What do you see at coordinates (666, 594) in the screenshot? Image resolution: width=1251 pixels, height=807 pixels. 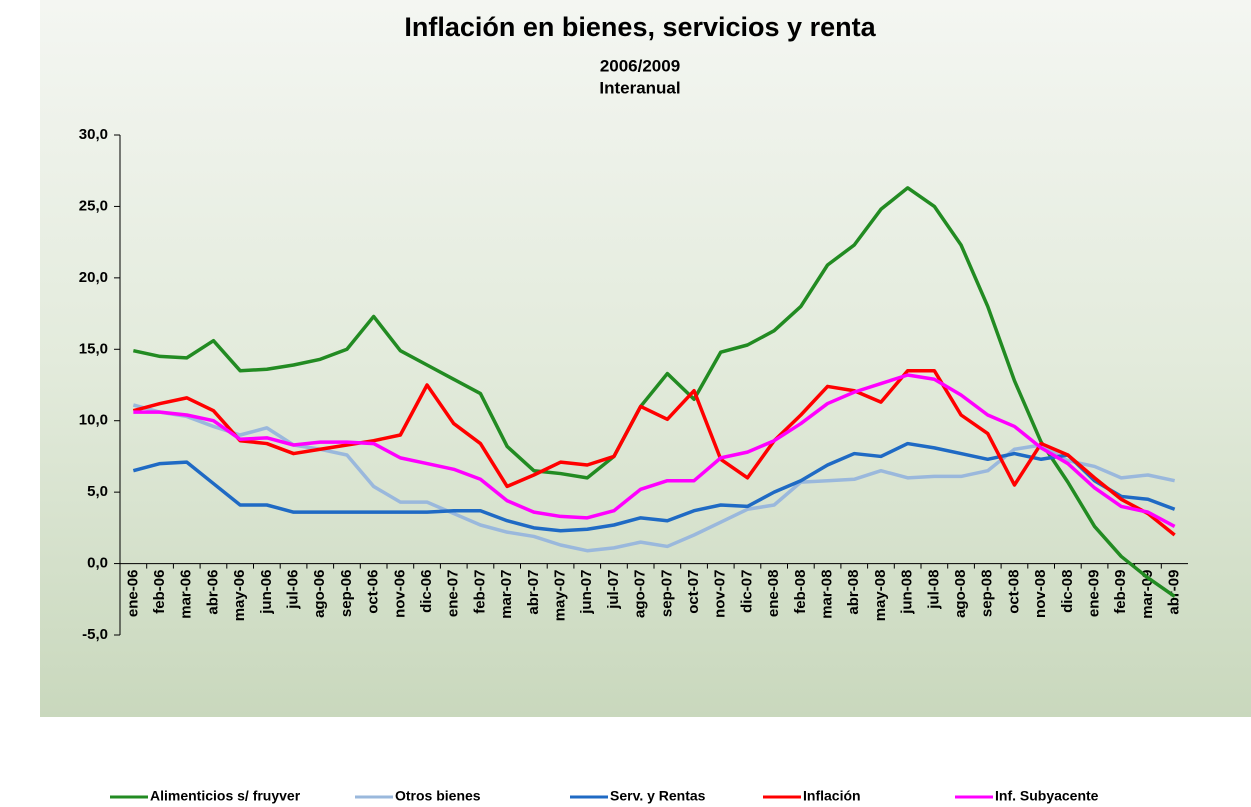 I see `x-tick-label: sep-07` at bounding box center [666, 594].